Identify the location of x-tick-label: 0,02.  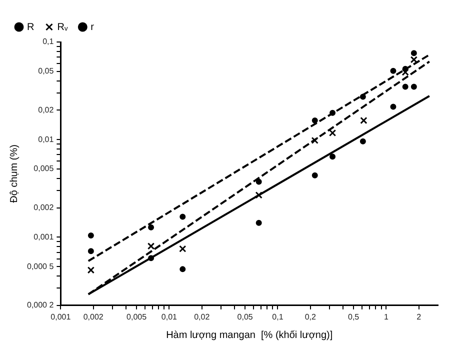
(202, 317).